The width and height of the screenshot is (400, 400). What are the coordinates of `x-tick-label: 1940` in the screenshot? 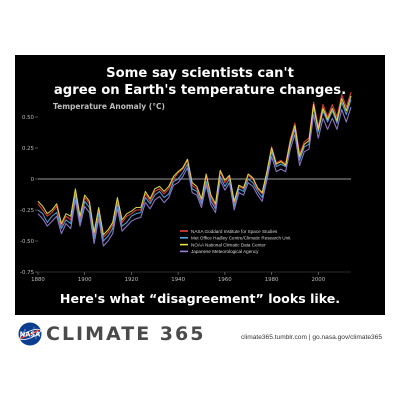 It's located at (178, 280).